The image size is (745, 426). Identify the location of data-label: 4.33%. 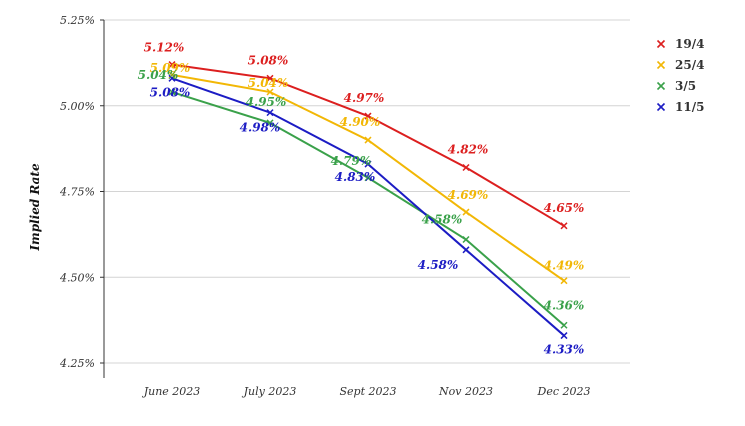
(564, 350).